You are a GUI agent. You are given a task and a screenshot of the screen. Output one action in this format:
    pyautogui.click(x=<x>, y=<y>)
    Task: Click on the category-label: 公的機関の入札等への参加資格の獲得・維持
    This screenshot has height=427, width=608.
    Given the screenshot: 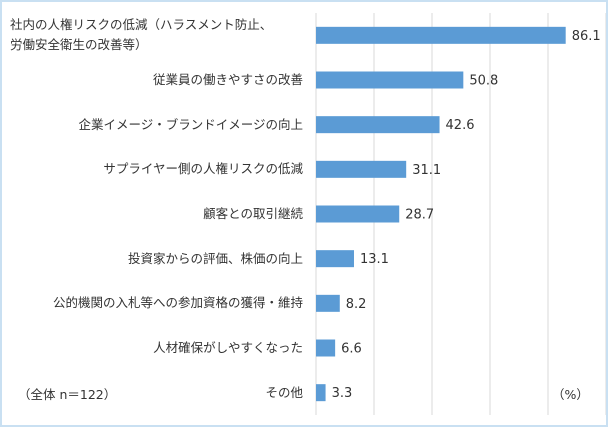 What is the action you would take?
    pyautogui.click(x=177, y=303)
    